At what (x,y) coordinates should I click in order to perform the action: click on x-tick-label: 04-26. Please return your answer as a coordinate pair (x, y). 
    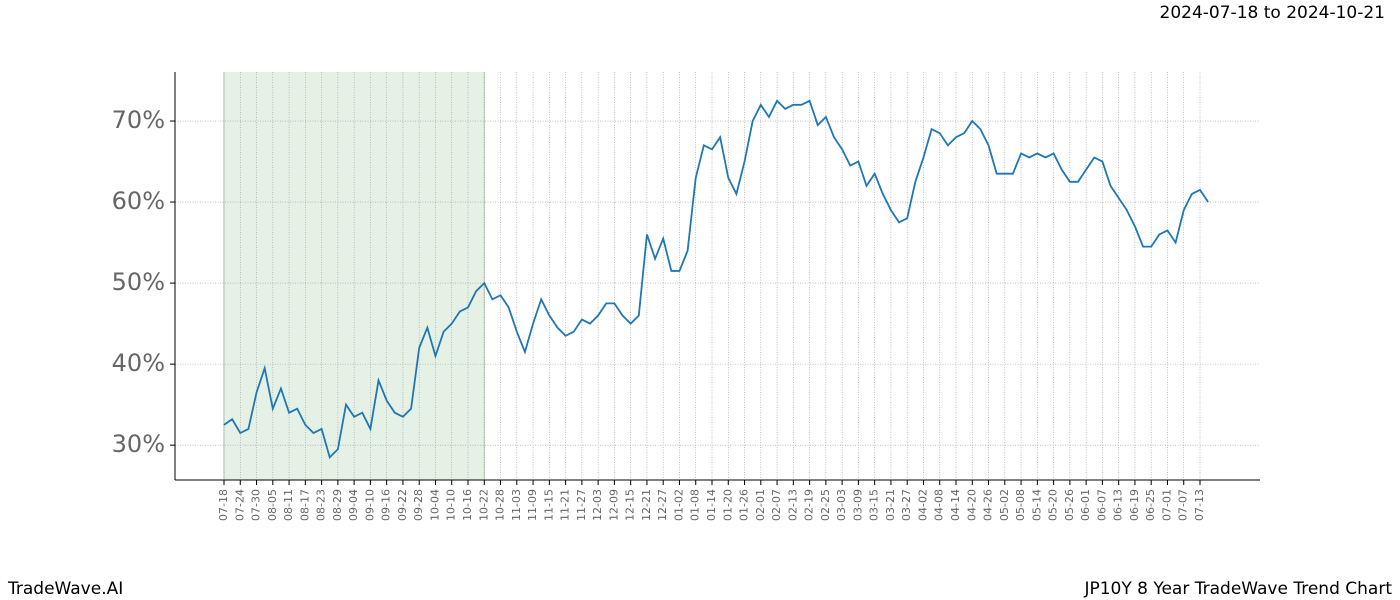
    Looking at the image, I should click on (988, 505).